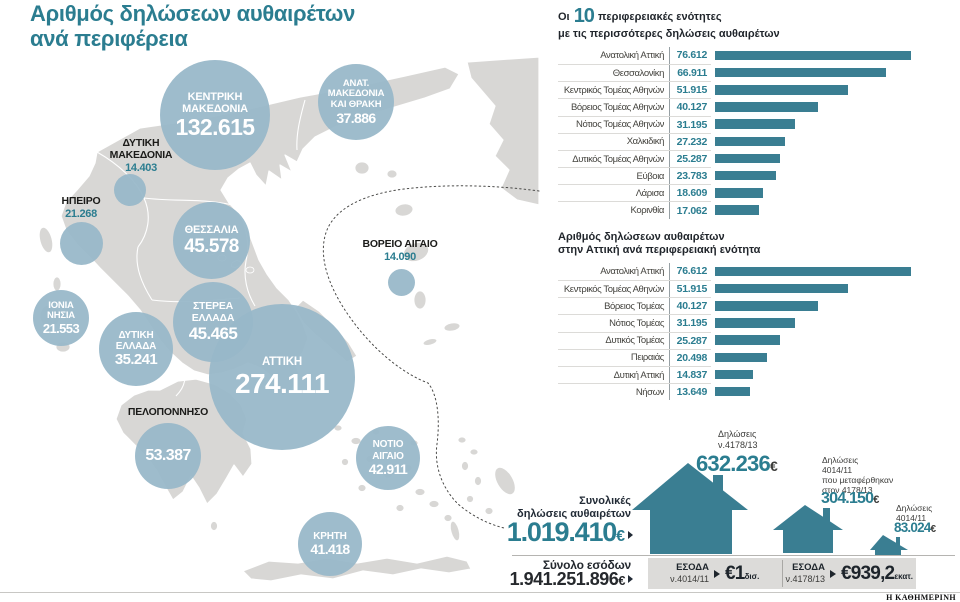 Image resolution: width=960 pixels, height=602 pixels. Describe the element at coordinates (614, 340) in the screenshot. I see `bar-label: Δυτικός Τομέας` at that location.